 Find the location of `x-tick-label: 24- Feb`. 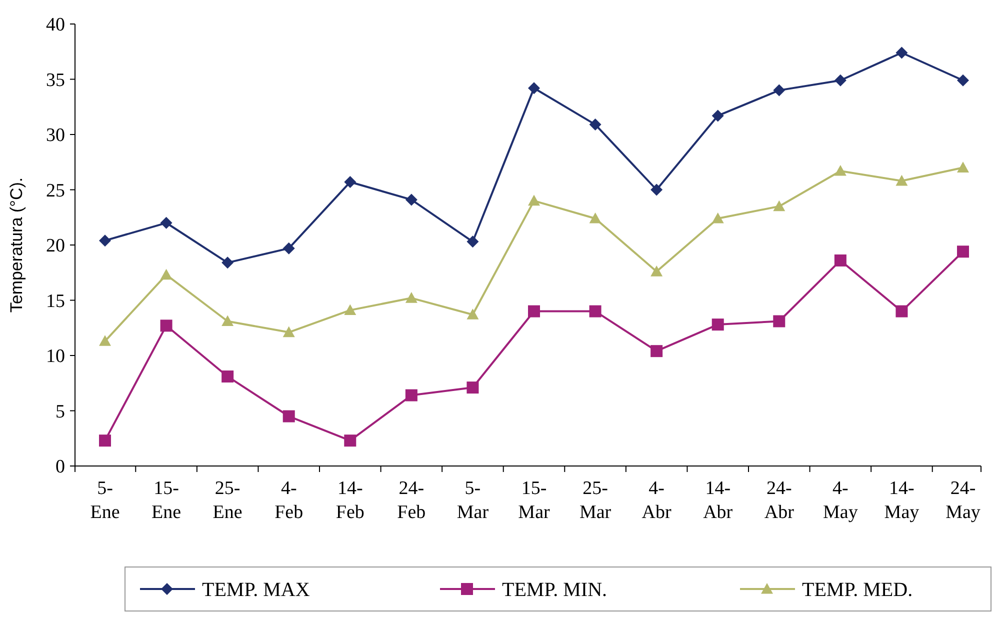

x-tick-label: 24- Feb is located at coordinates (411, 500).